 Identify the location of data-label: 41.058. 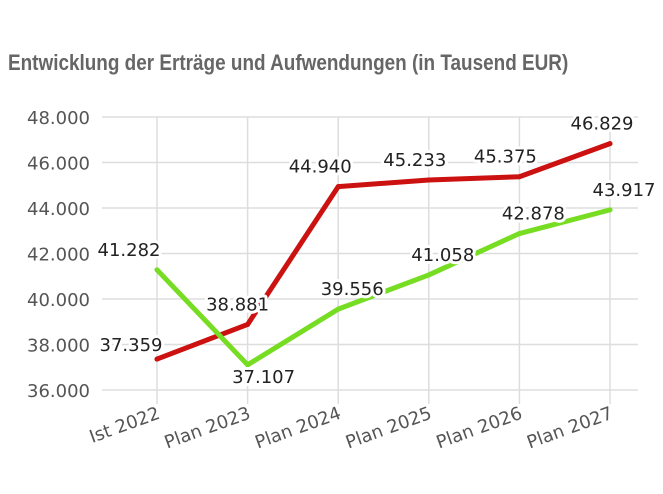
(442, 255).